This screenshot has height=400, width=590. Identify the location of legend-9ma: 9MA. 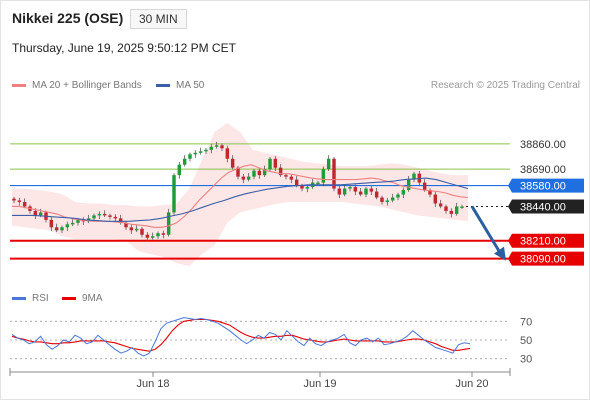
(82, 298).